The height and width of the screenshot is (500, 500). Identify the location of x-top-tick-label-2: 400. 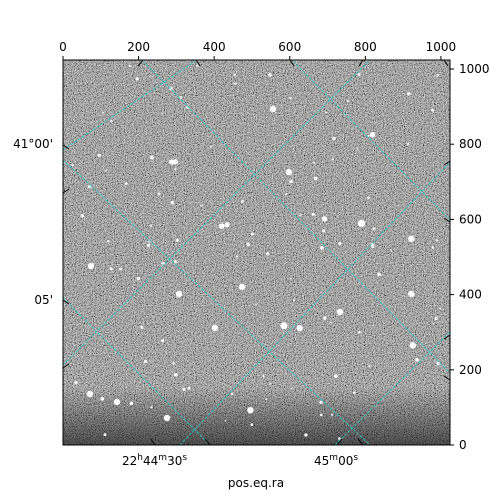
(214, 47).